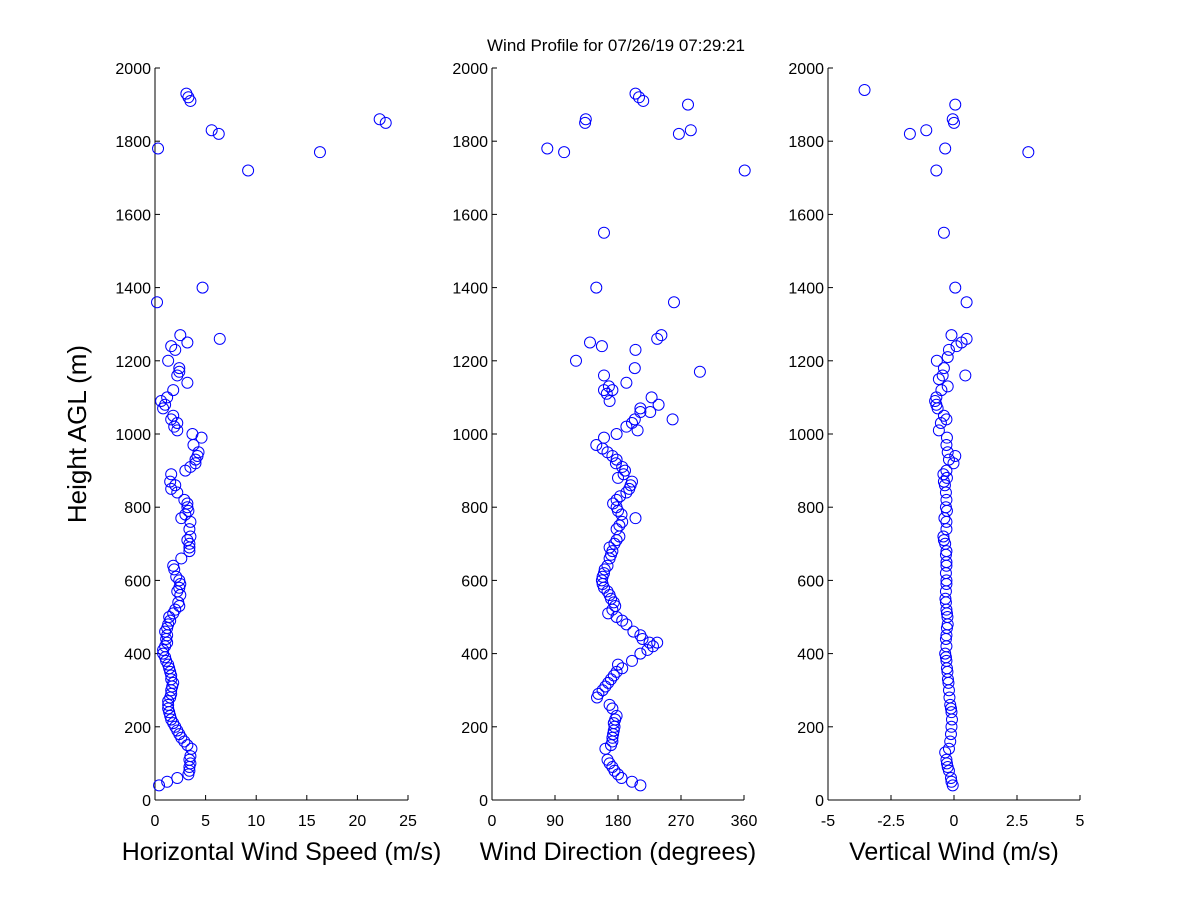 Image resolution: width=1200 pixels, height=900 pixels. Describe the element at coordinates (282, 852) in the screenshot. I see `x-axis-label: Horizontal Wind Speed (m/s)` at that location.